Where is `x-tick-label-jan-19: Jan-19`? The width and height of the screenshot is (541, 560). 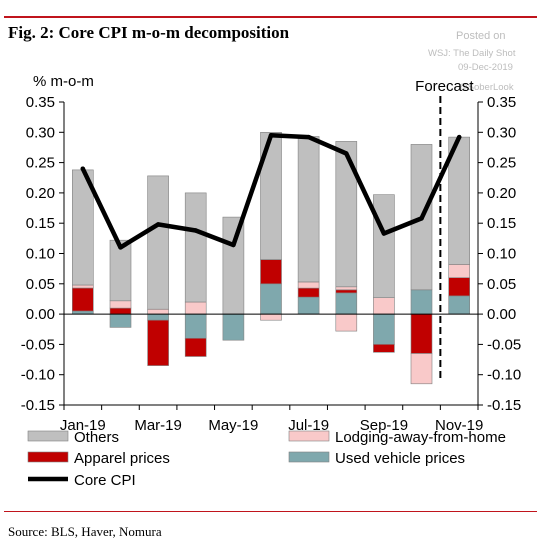 x-tick-label-jan-19: Jan-19 is located at coordinates (83, 425).